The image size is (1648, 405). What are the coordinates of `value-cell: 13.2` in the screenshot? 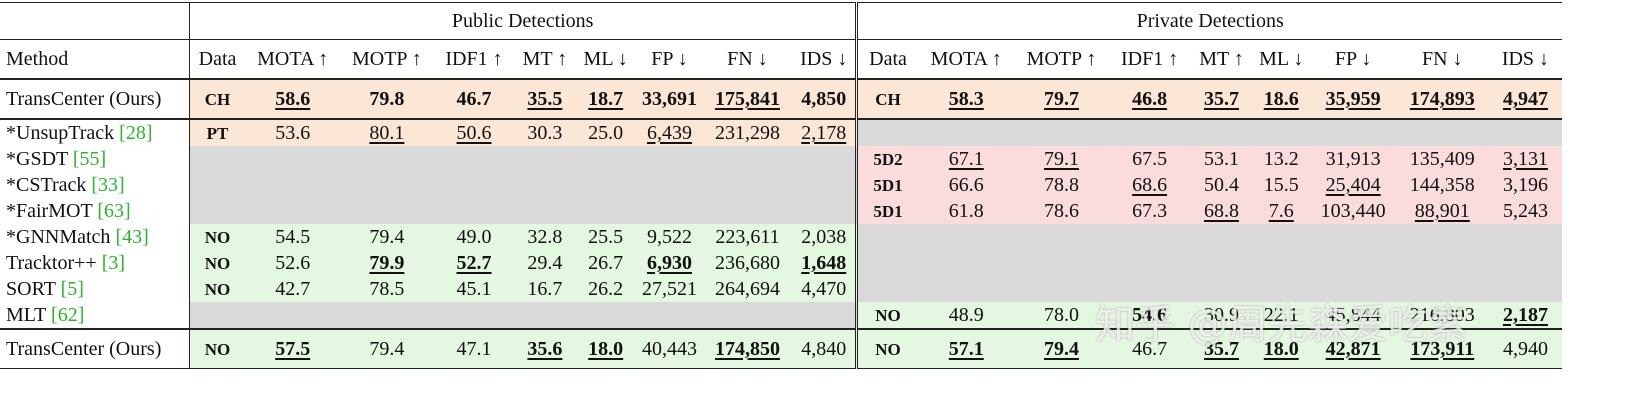 It's located at (1281, 159).